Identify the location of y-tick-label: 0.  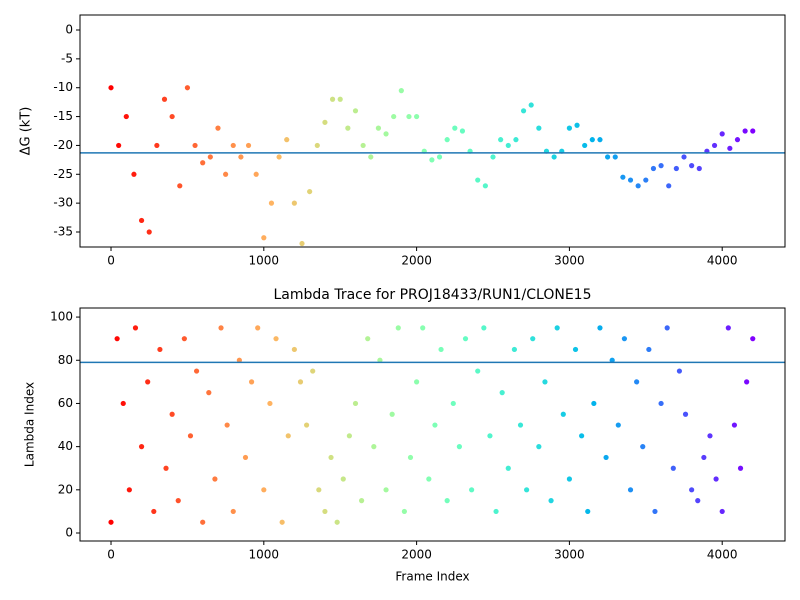
(69, 533).